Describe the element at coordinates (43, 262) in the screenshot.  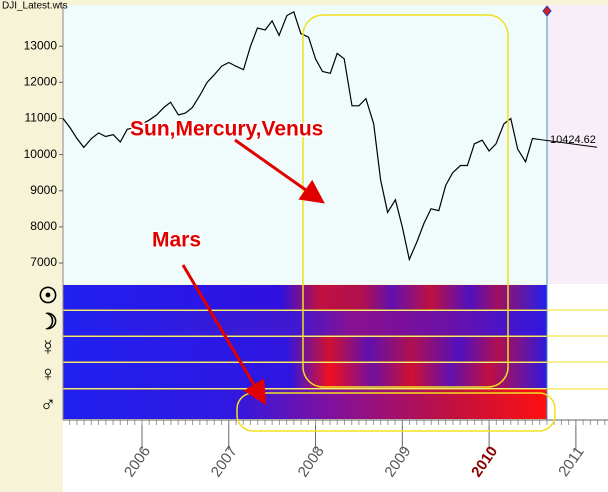
I see `y-tick-label: 7000` at that location.